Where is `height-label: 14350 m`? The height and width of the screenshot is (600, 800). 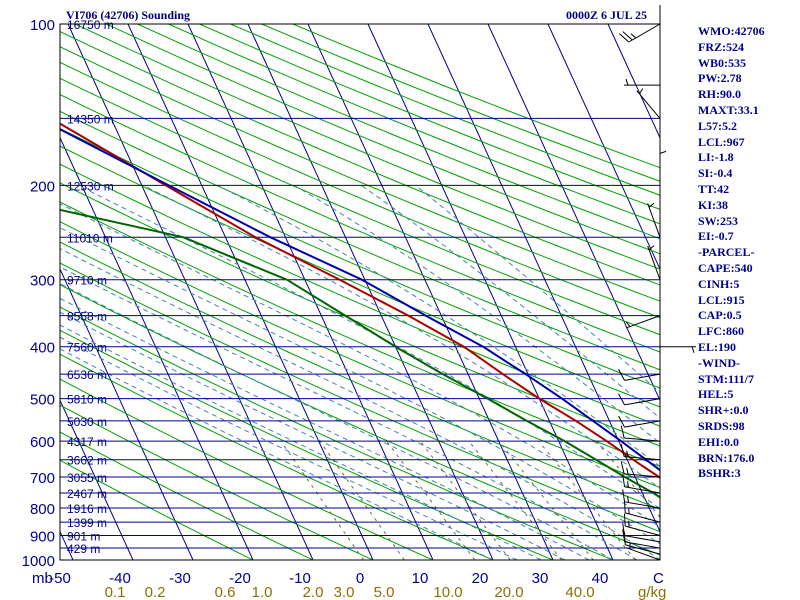
height-label: 14350 m is located at coordinates (90, 119).